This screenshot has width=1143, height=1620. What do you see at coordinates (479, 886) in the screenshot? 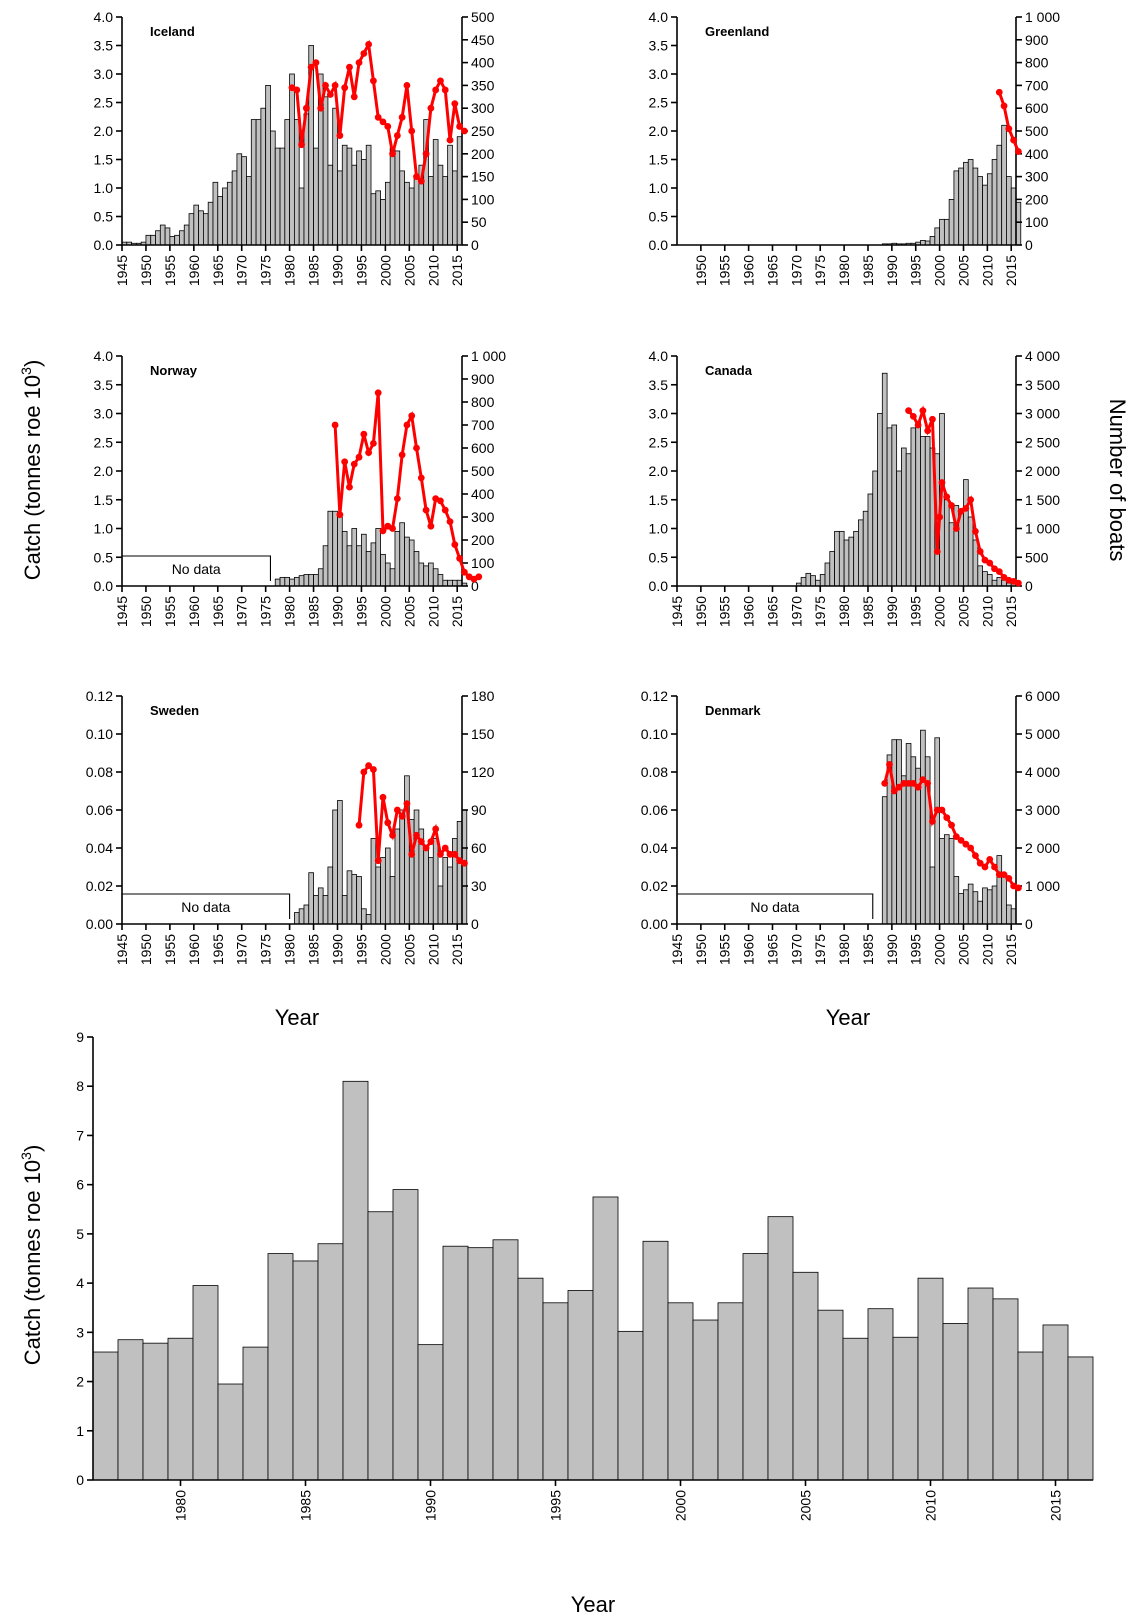
I see `y2-tick-label: 30` at bounding box center [479, 886].